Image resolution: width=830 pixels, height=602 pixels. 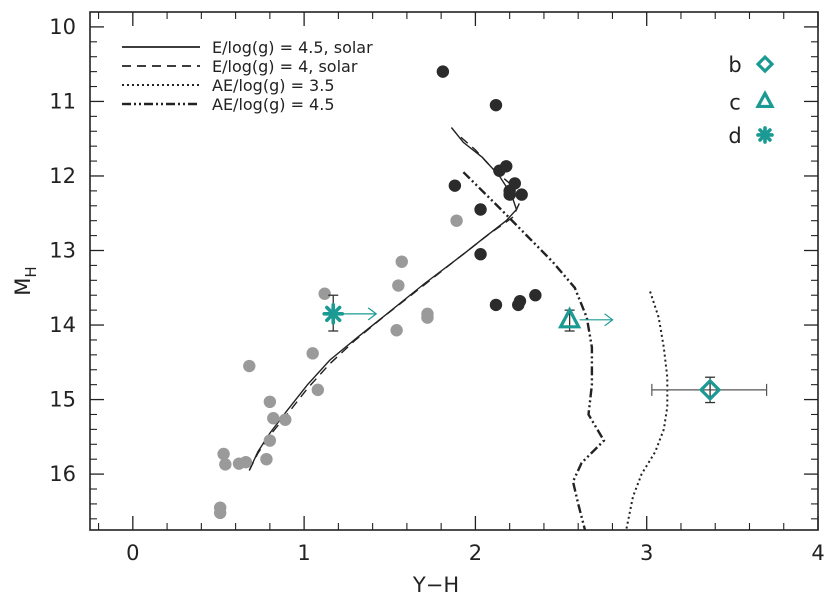 What do you see at coordinates (62, 400) in the screenshot?
I see `y-tick-label: 15` at bounding box center [62, 400].